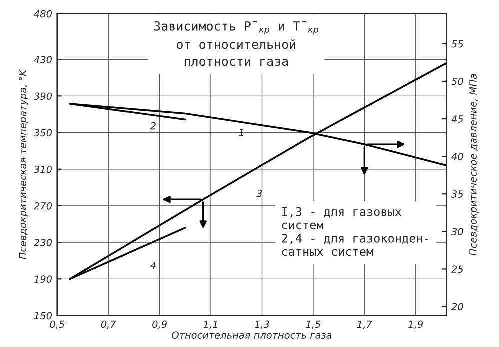 The width and height of the screenshot is (499, 347). What do you see at coordinates (458, 119) in the screenshot?
I see `y2-tick-label: 45` at bounding box center [458, 119].